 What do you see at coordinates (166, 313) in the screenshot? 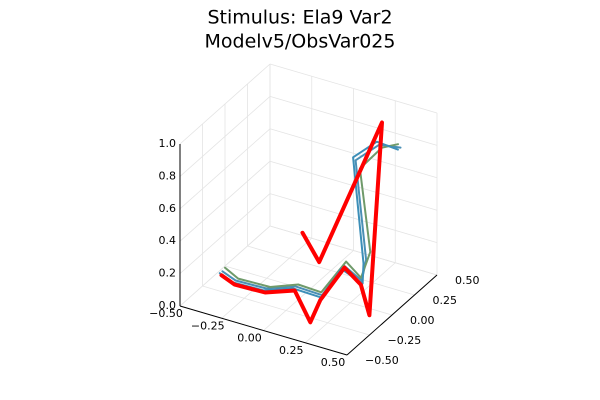
I see `x-tick-label: −0.50` at bounding box center [166, 313].